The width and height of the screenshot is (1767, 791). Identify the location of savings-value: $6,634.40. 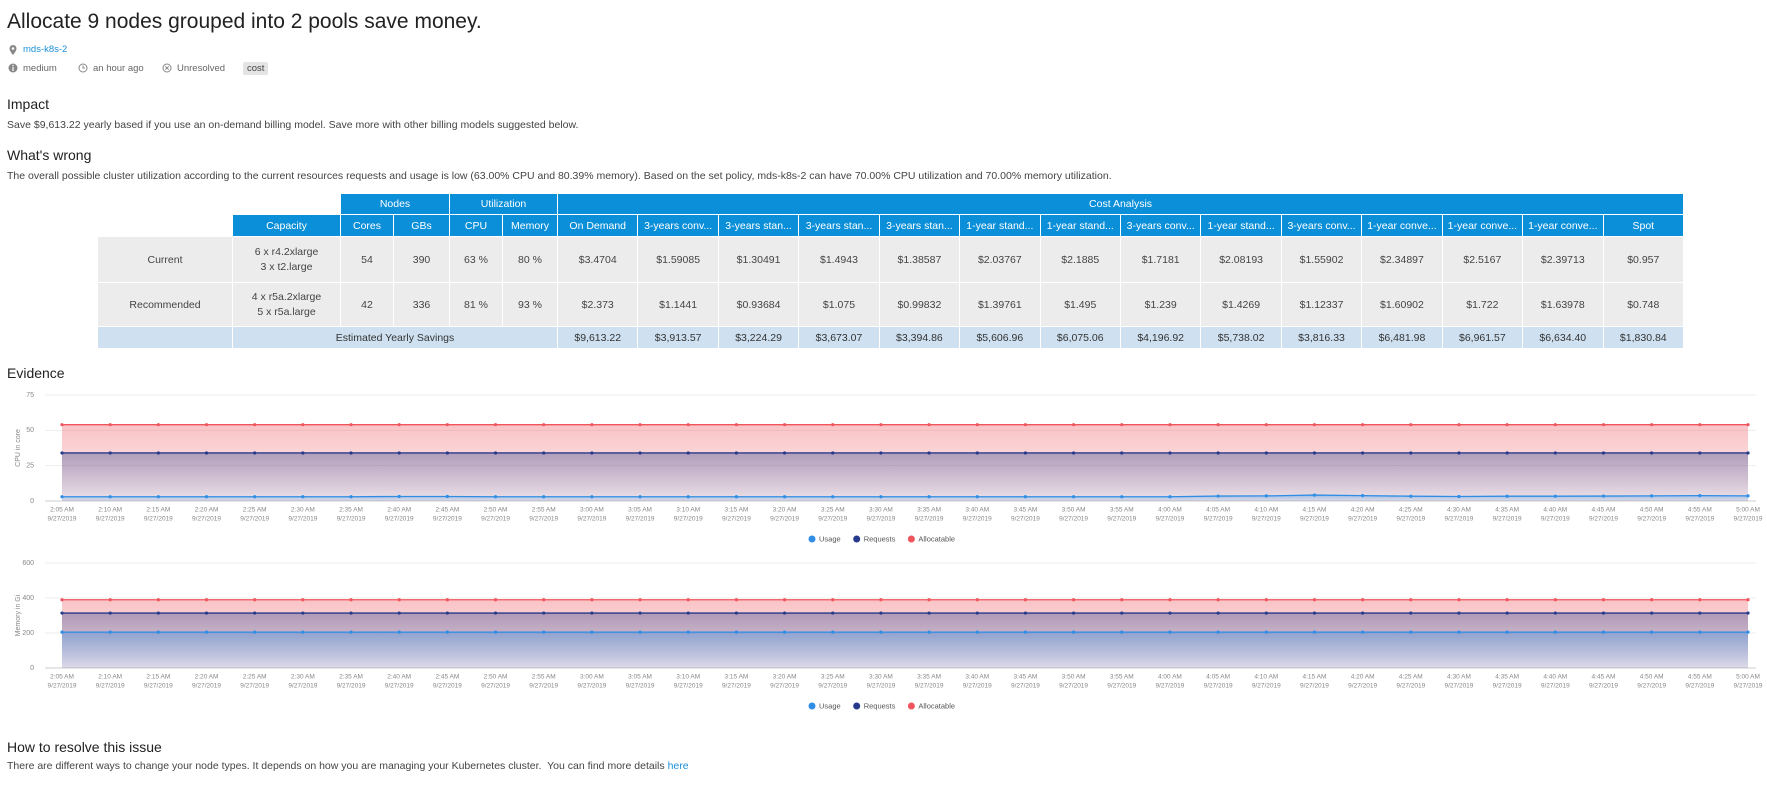
(1563, 337).